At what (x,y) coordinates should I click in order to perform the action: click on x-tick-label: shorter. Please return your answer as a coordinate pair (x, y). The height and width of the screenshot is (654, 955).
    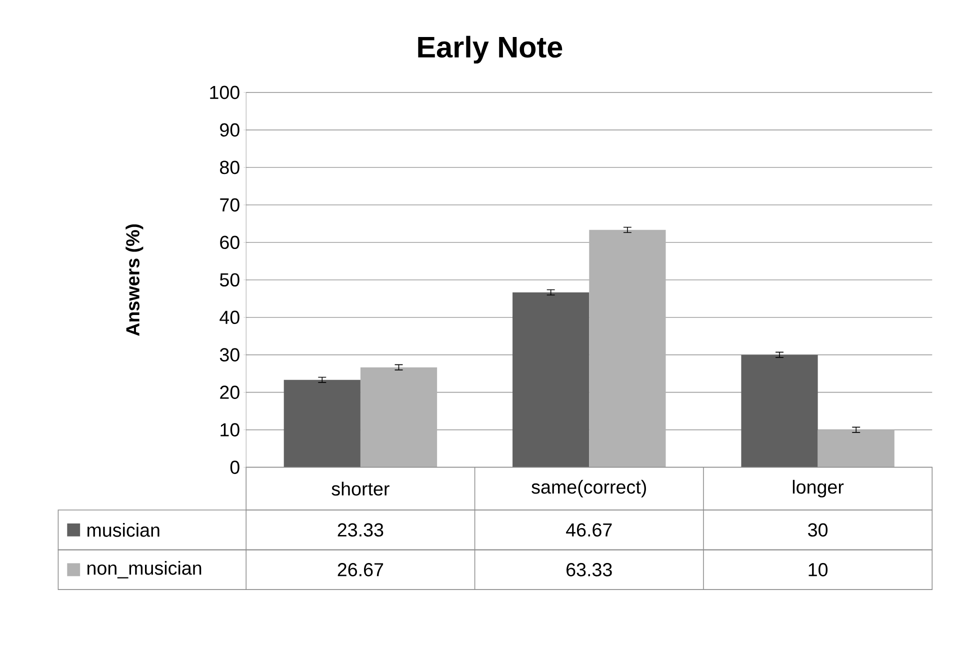
    Looking at the image, I should click on (361, 489).